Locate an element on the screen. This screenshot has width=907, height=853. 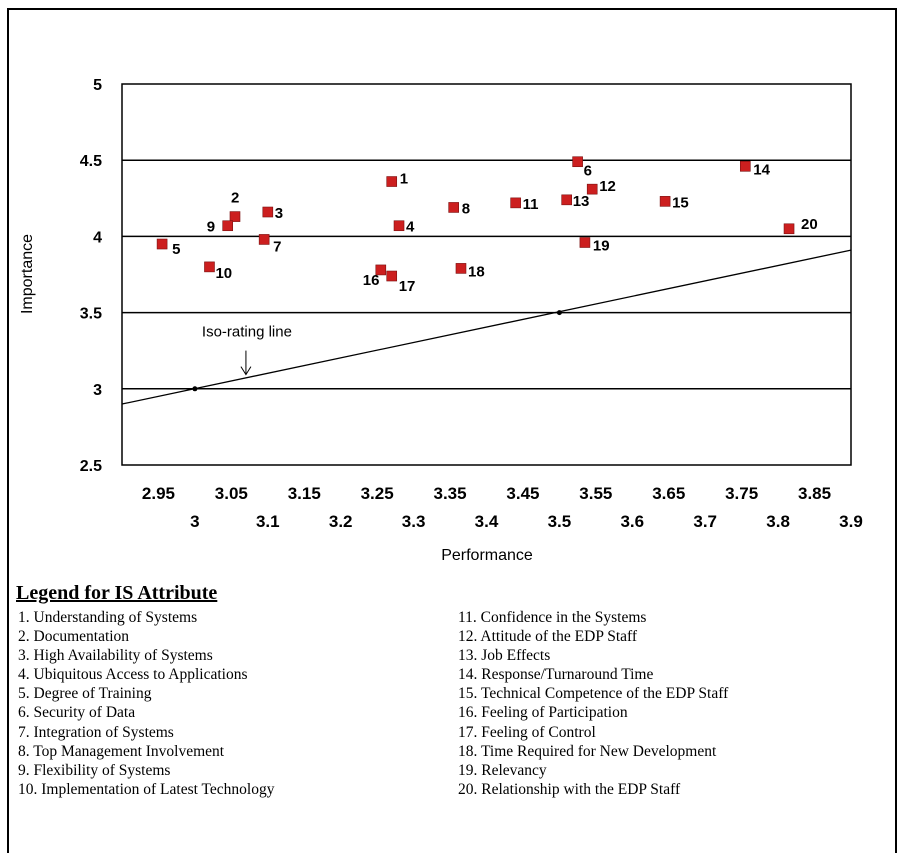
data-point-label: 15 is located at coordinates (680, 202).